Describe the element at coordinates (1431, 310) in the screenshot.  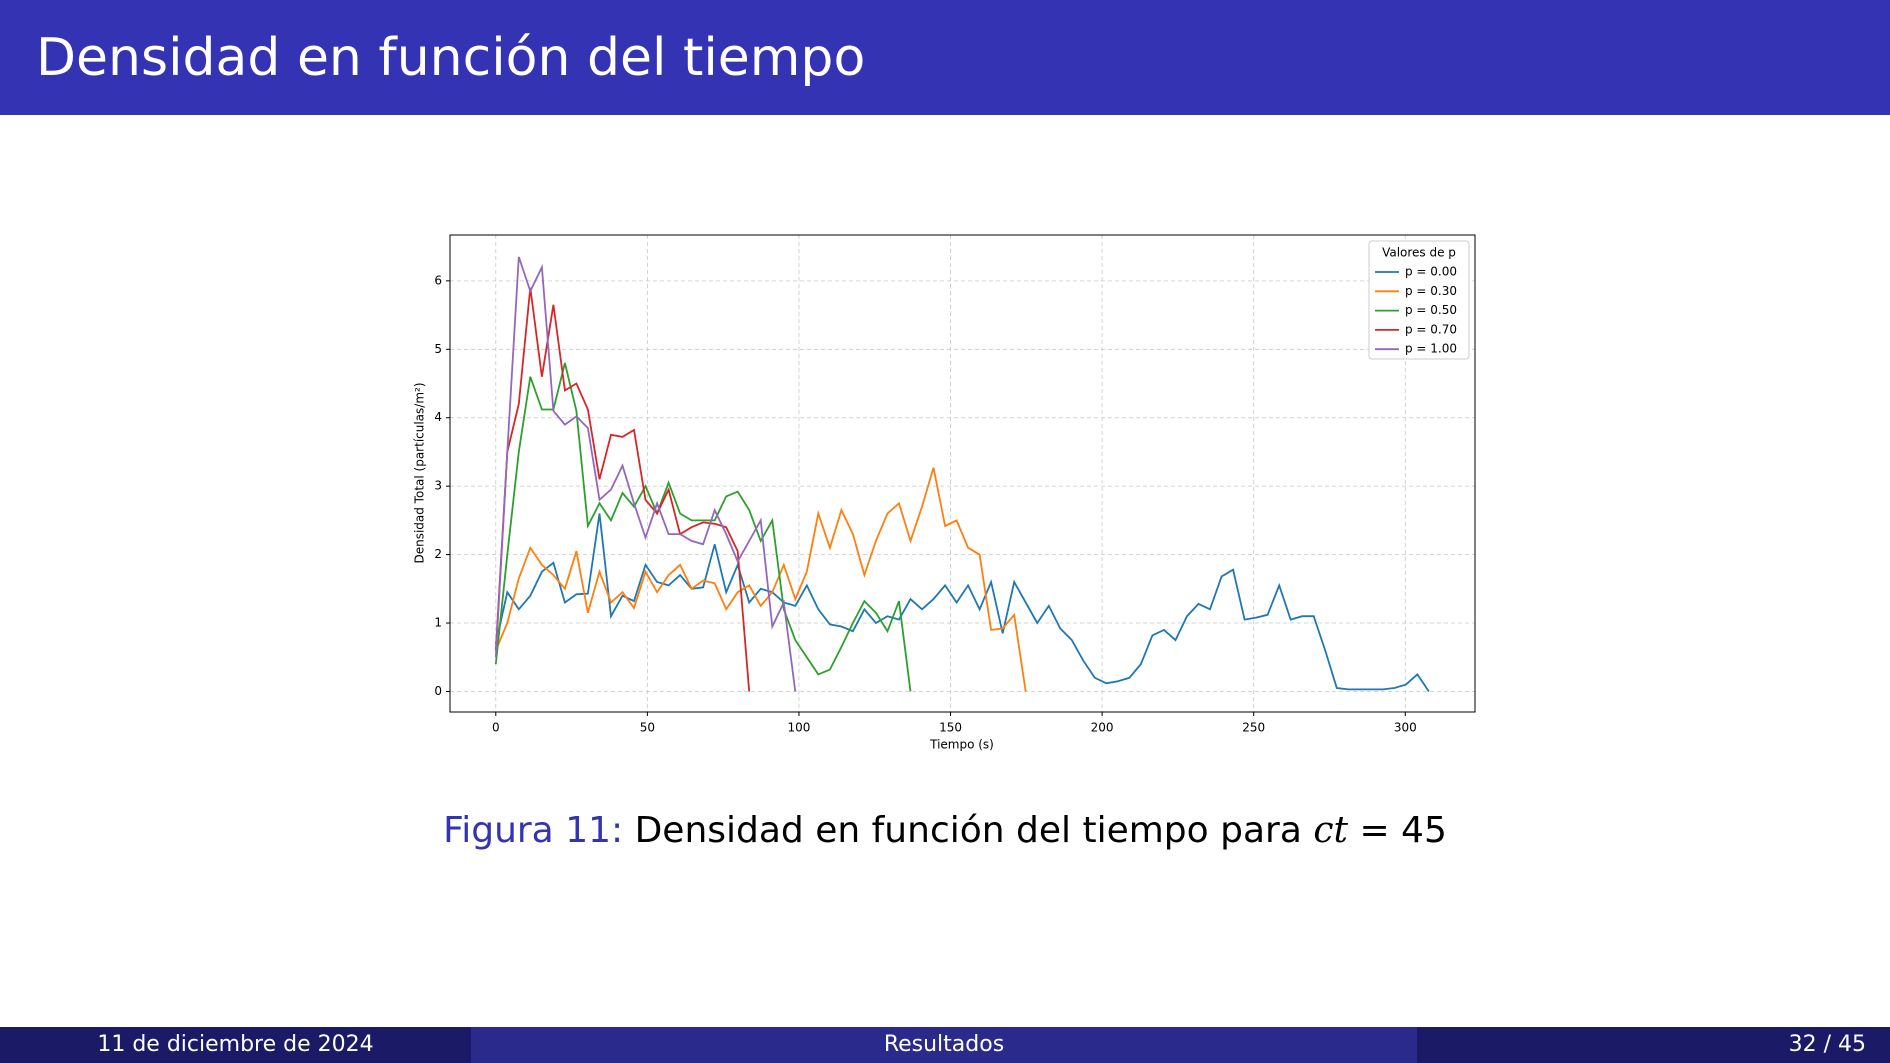
I see `legend-label: p = 0.50` at that location.